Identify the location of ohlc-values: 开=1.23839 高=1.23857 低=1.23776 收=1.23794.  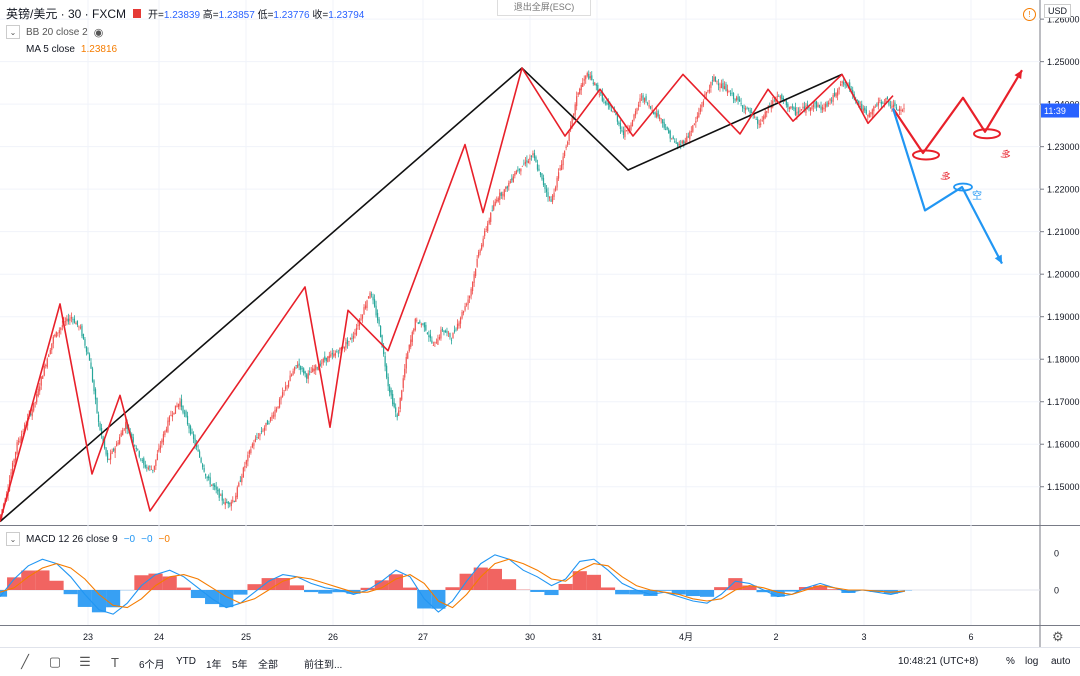
(256, 13).